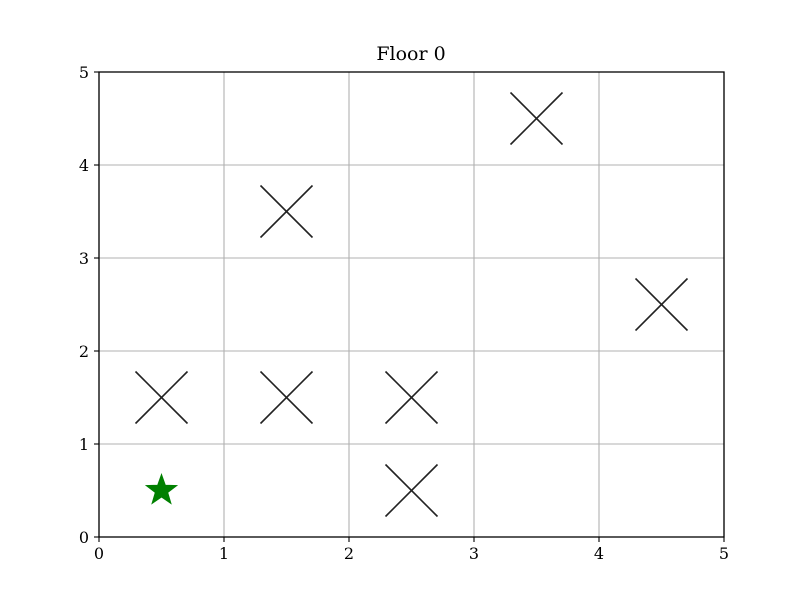 Image resolution: width=801 pixels, height=599 pixels. I want to click on y-tick-label: 4, so click(84, 165).